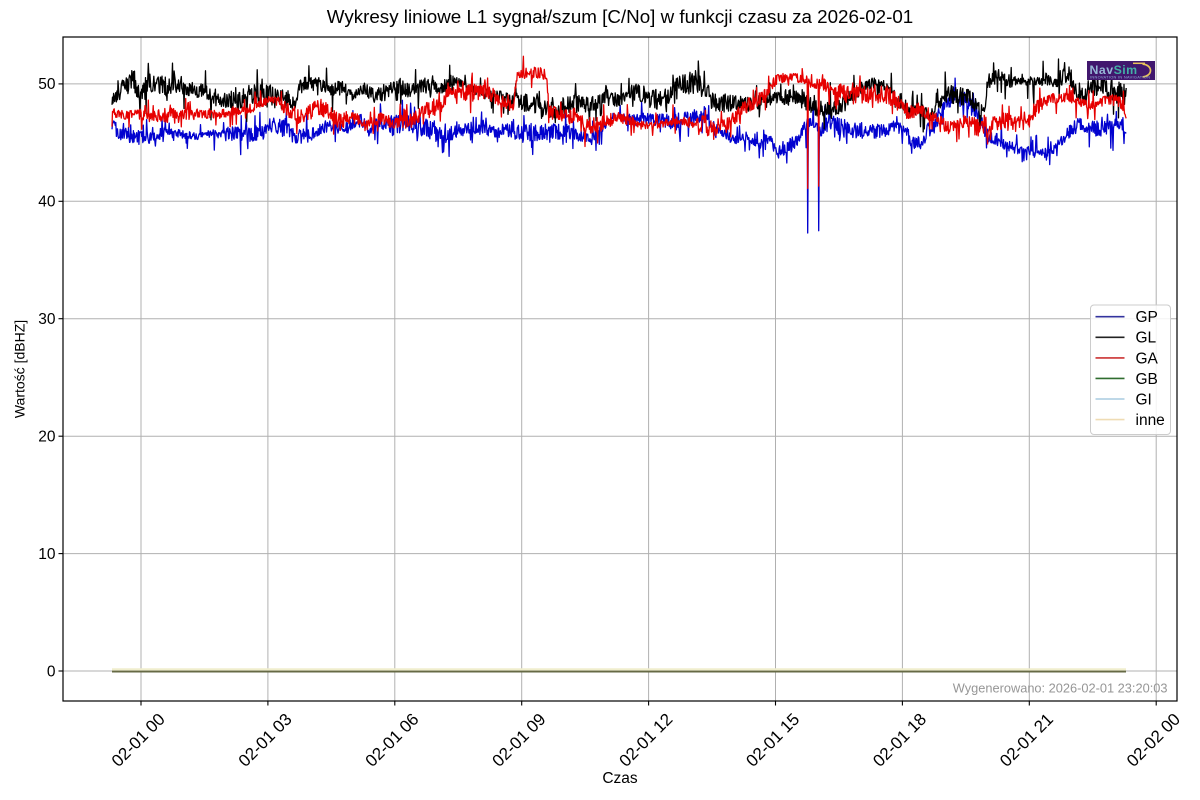  I want to click on svg-text:Wygenerowano: 2026-02-01 23:20: Wygenerowano: 2026-02-01 23:20:03, so click(1060, 688).